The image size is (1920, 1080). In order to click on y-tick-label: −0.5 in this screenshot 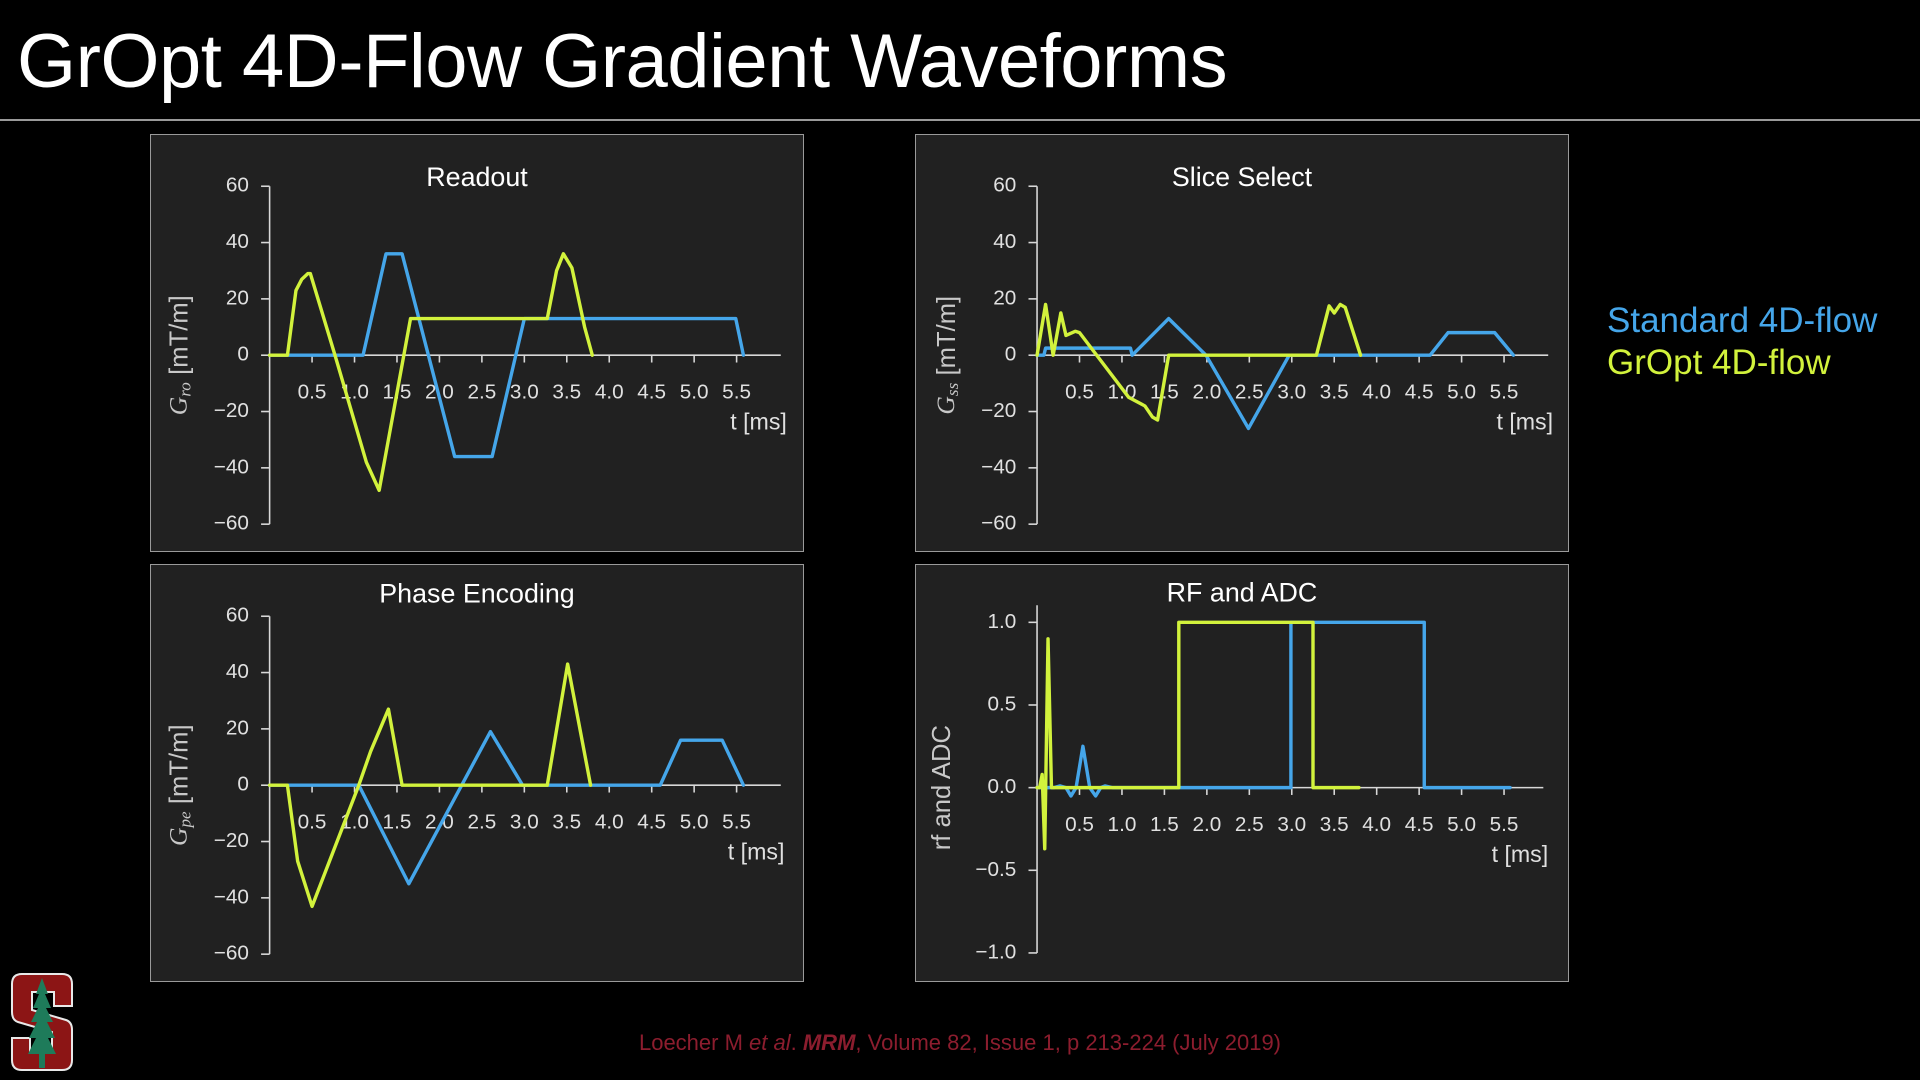, I will do `click(995, 869)`.